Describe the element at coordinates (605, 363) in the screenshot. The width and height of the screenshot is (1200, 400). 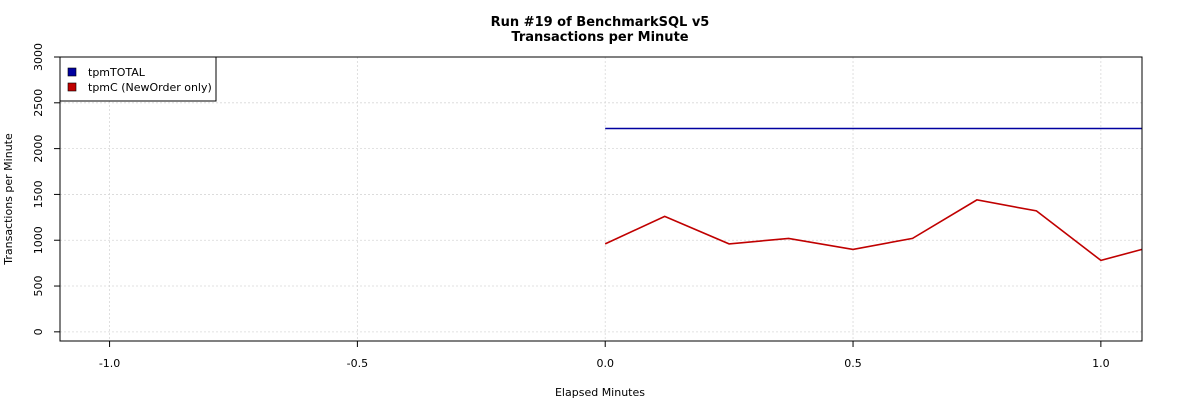
I see `x-tick-label: 0.0` at that location.